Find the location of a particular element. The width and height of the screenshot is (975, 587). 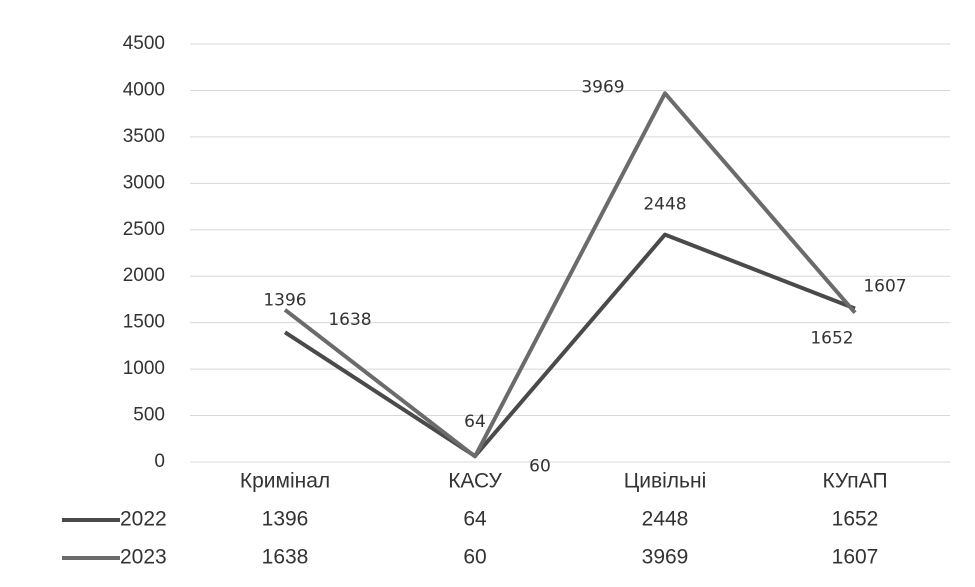

table-cell: 1607 is located at coordinates (855, 557).